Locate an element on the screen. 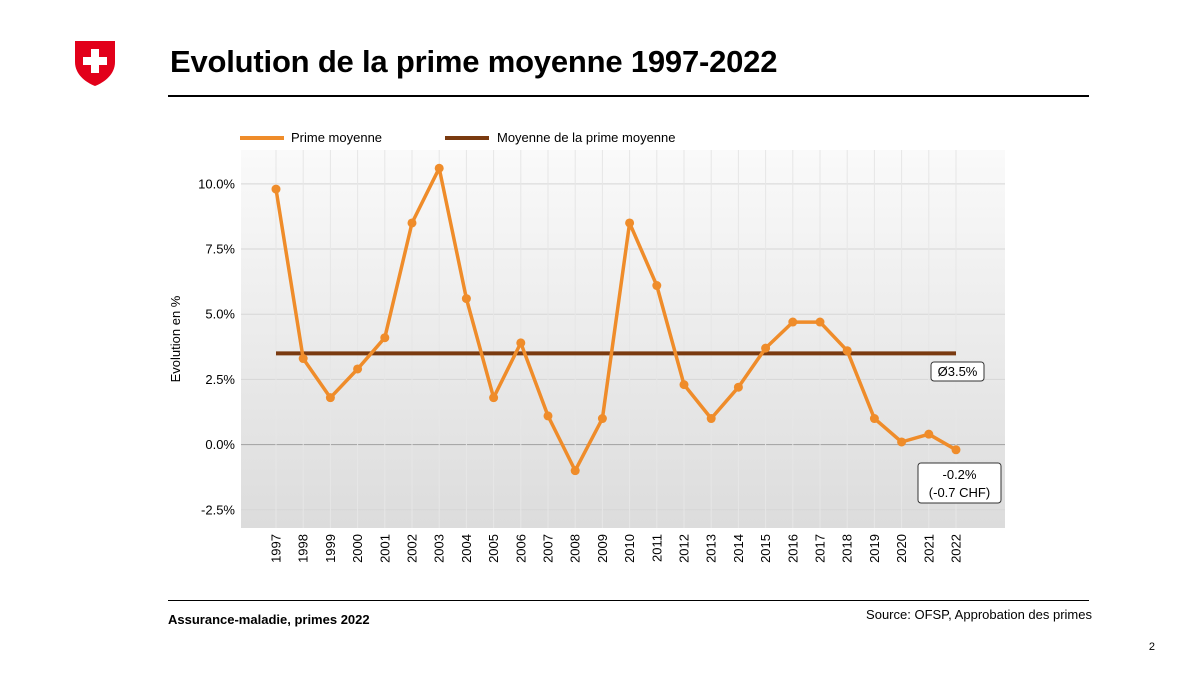 This screenshot has height=675, width=1200. y-axis-label: Evolution en % is located at coordinates (175, 338).